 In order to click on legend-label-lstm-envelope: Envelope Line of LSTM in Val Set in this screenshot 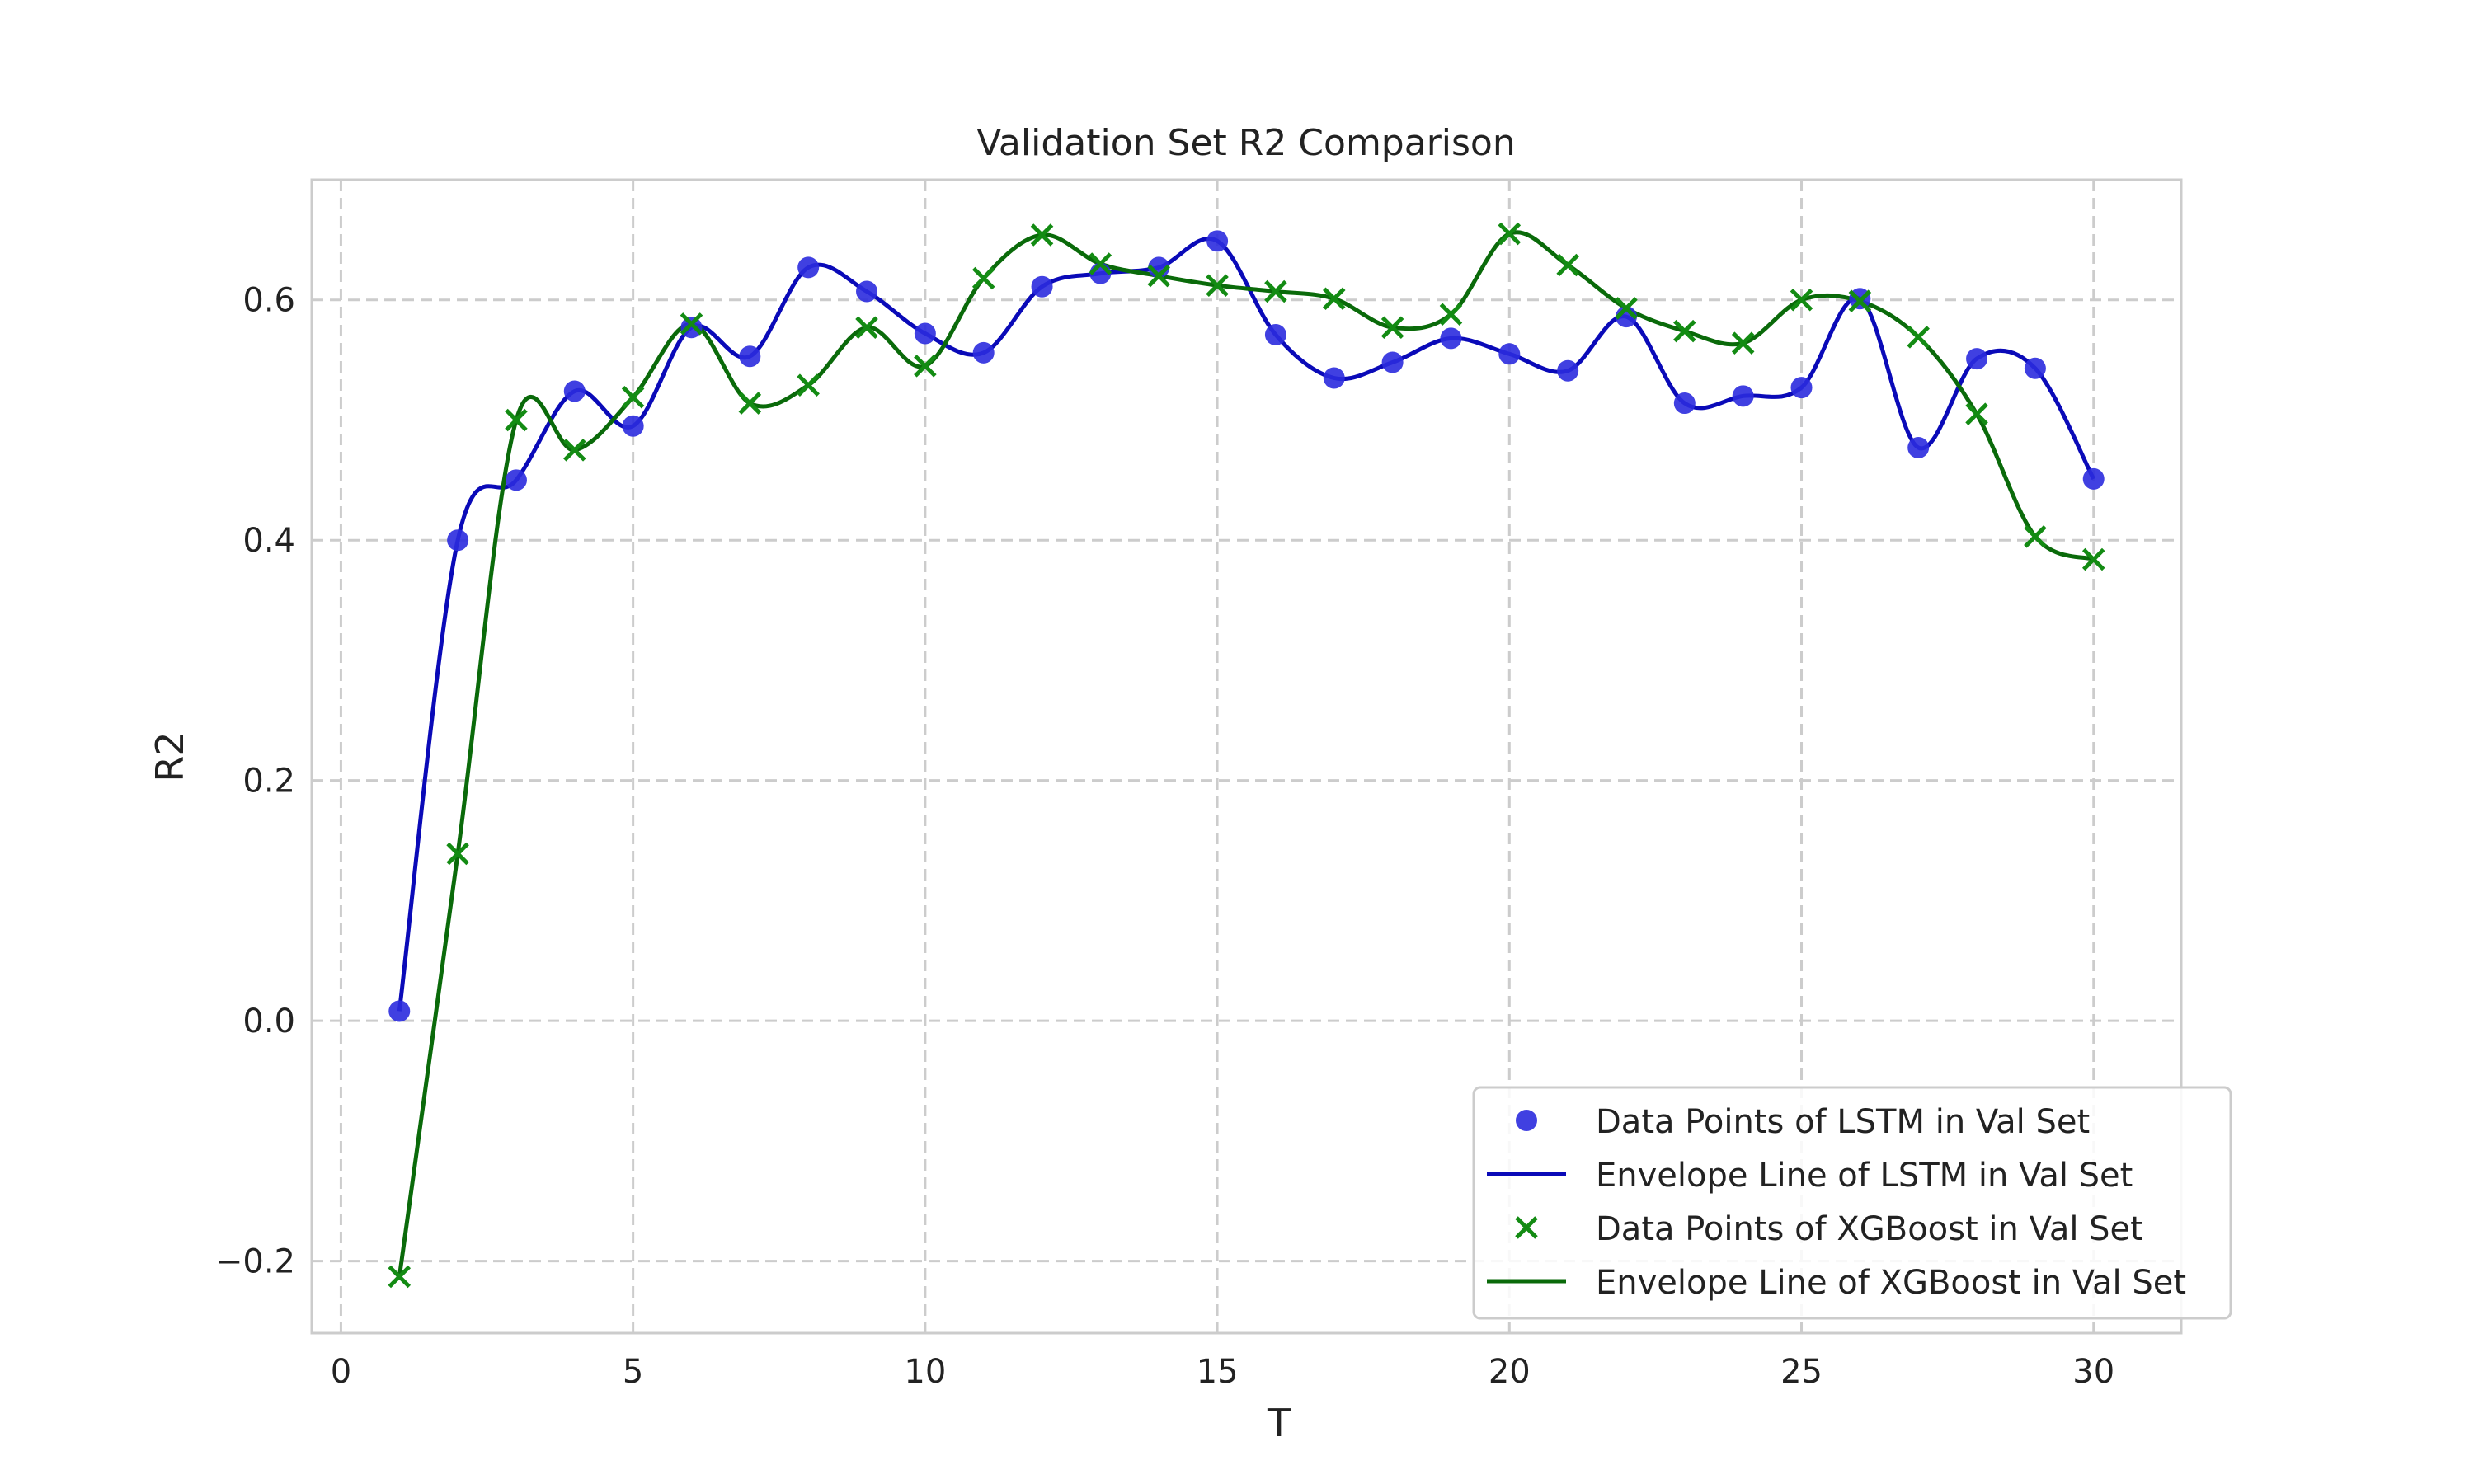, I will do `click(1864, 1176)`.